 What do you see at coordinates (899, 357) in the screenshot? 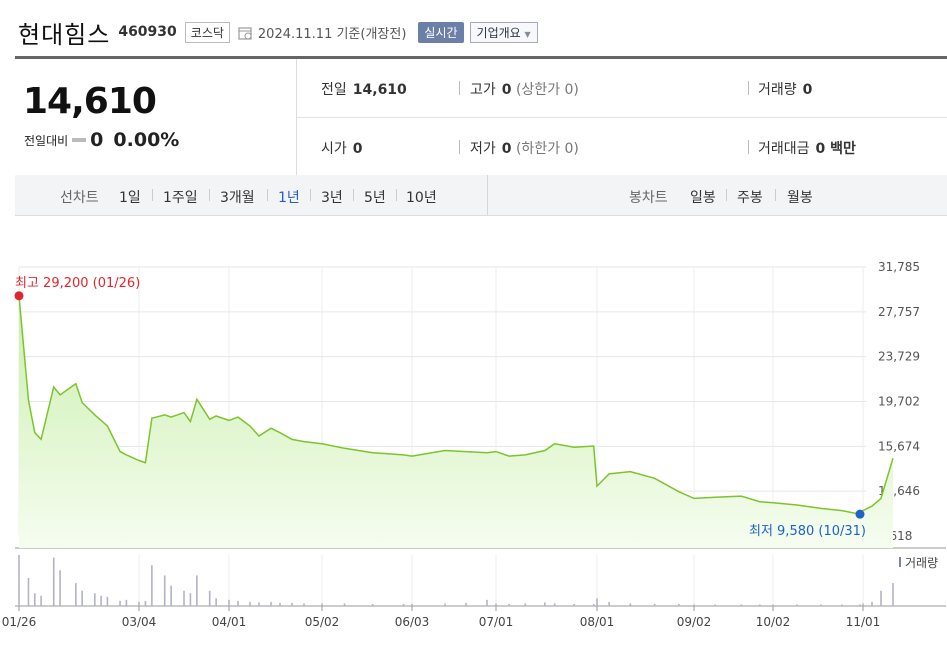
I see `y-tick-label: 23,729` at bounding box center [899, 357].